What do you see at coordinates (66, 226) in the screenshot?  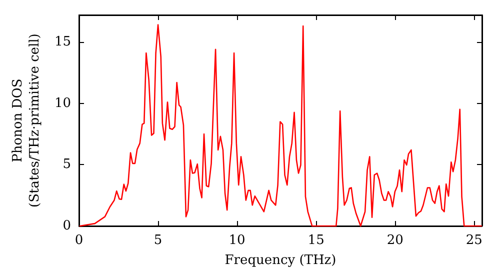 I see `y-tick-label: 0` at bounding box center [66, 226].